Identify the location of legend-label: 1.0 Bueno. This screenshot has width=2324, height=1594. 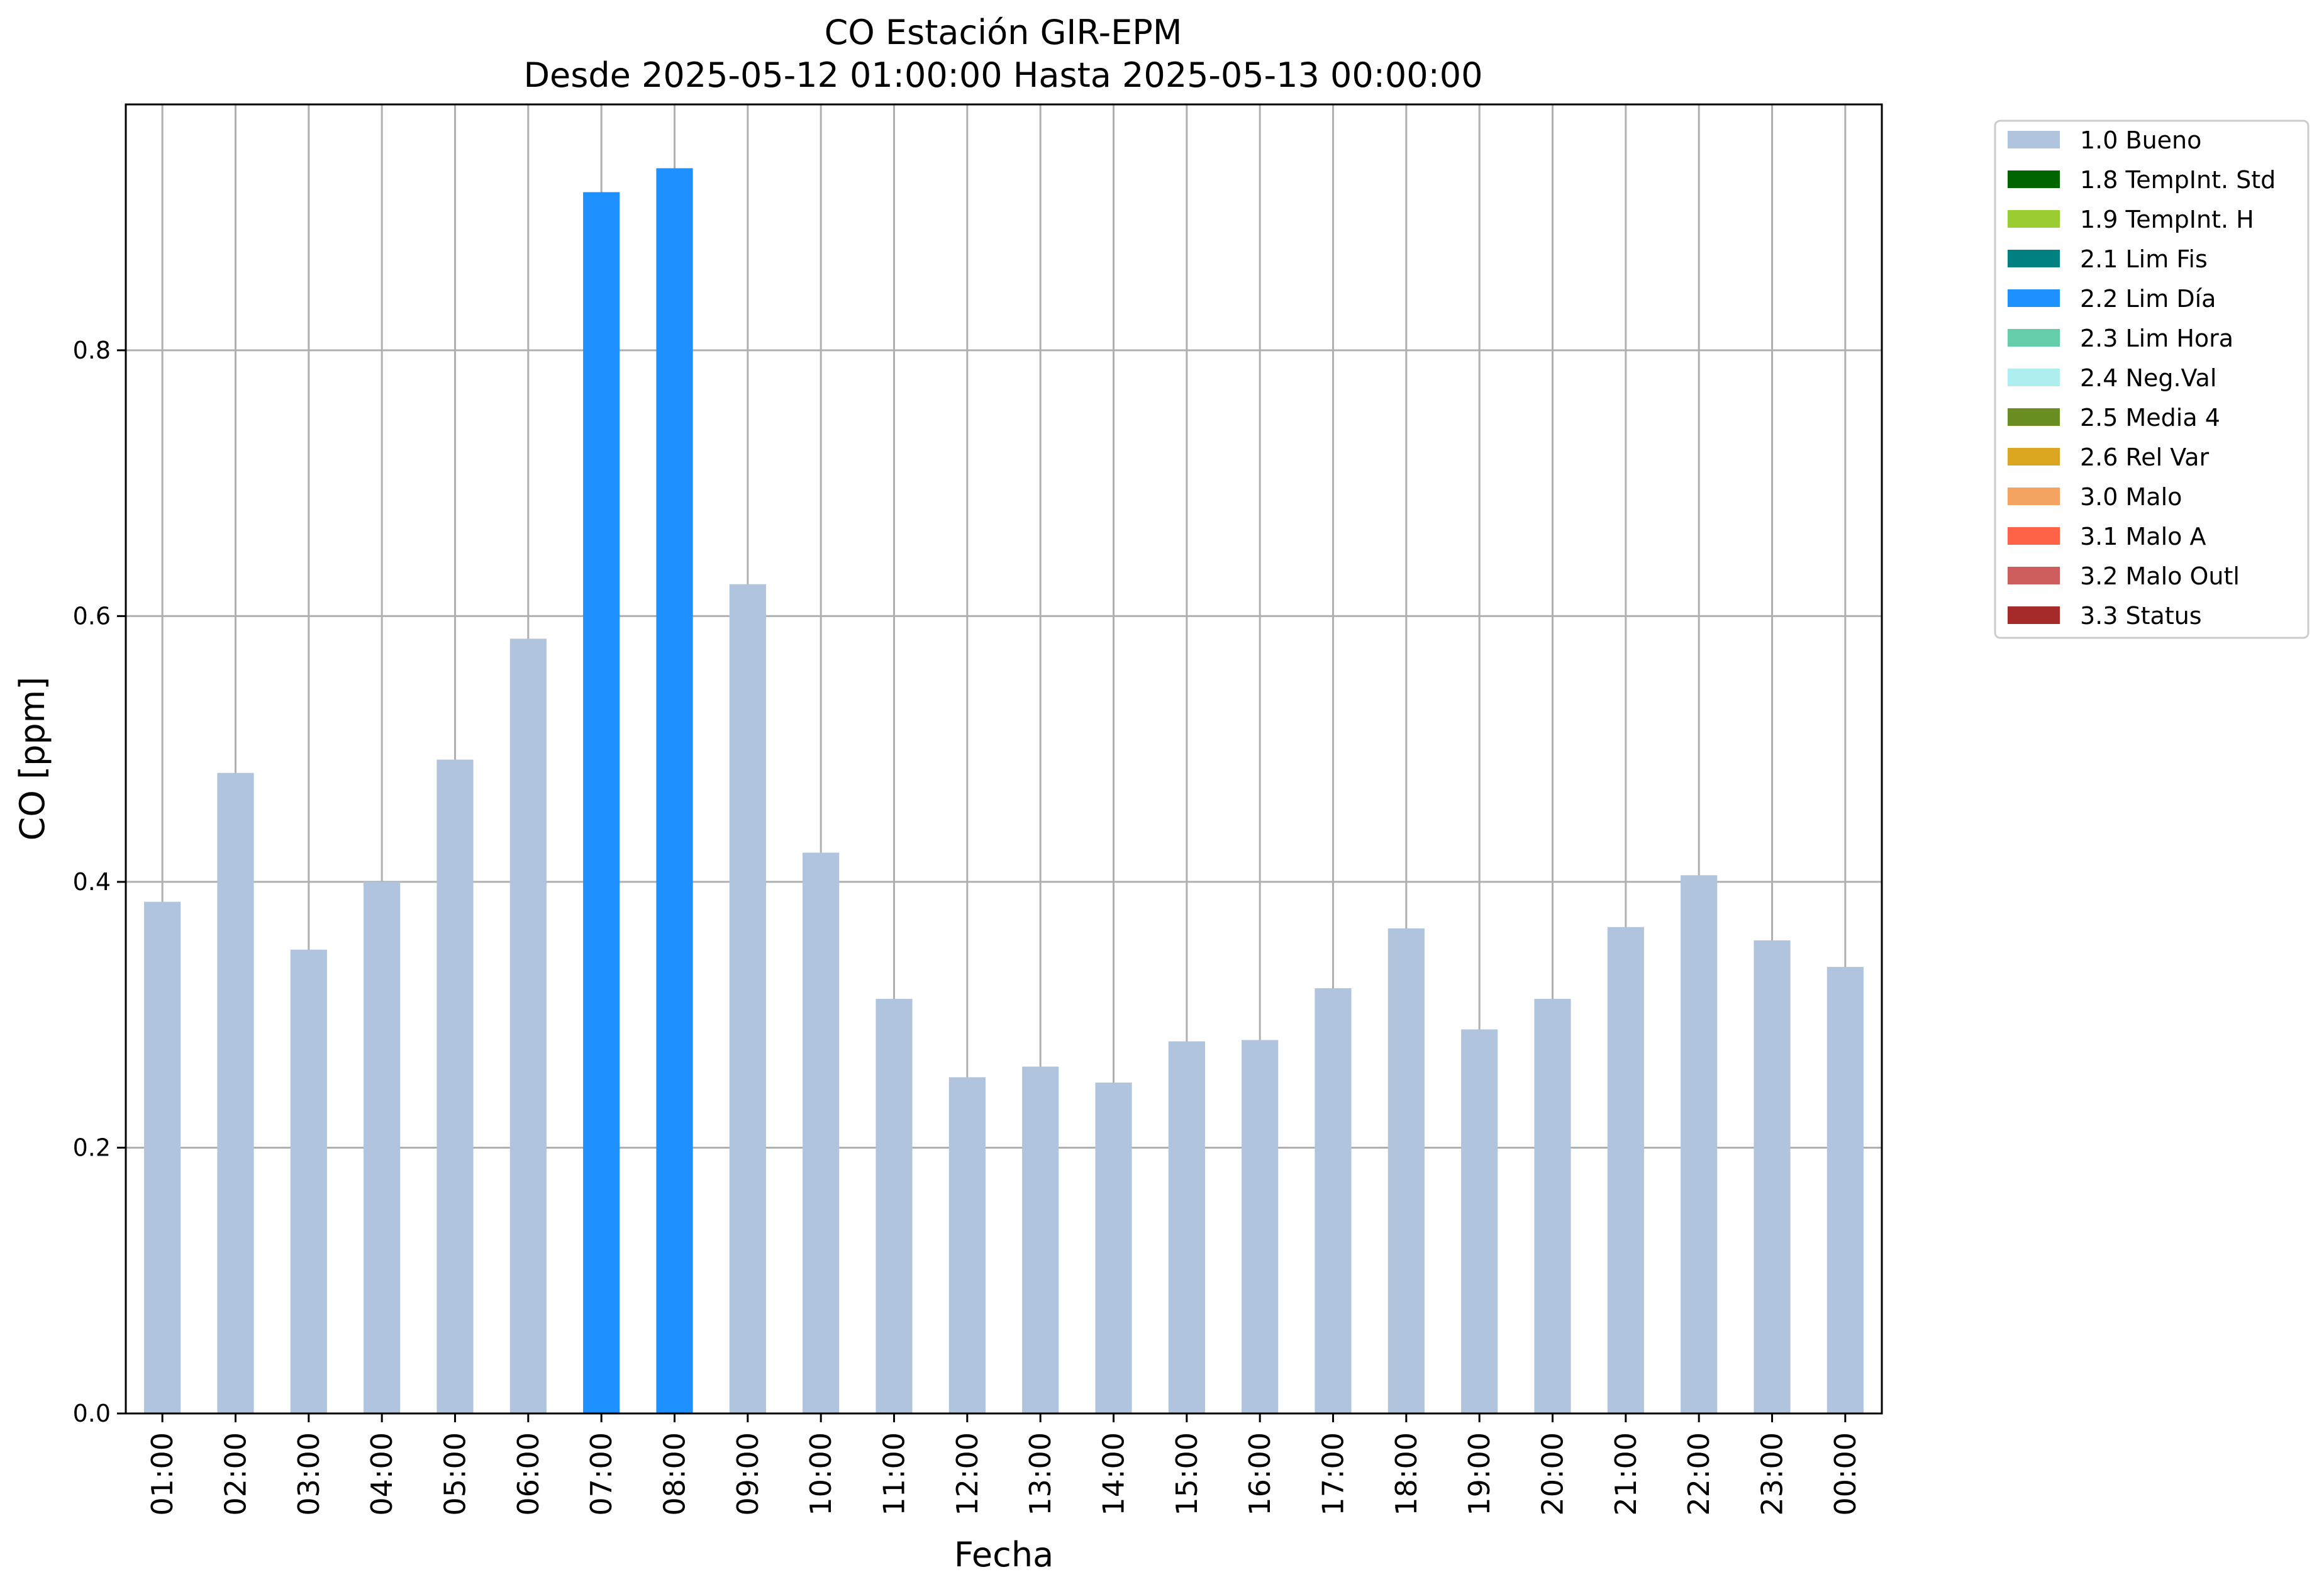
(2140, 140).